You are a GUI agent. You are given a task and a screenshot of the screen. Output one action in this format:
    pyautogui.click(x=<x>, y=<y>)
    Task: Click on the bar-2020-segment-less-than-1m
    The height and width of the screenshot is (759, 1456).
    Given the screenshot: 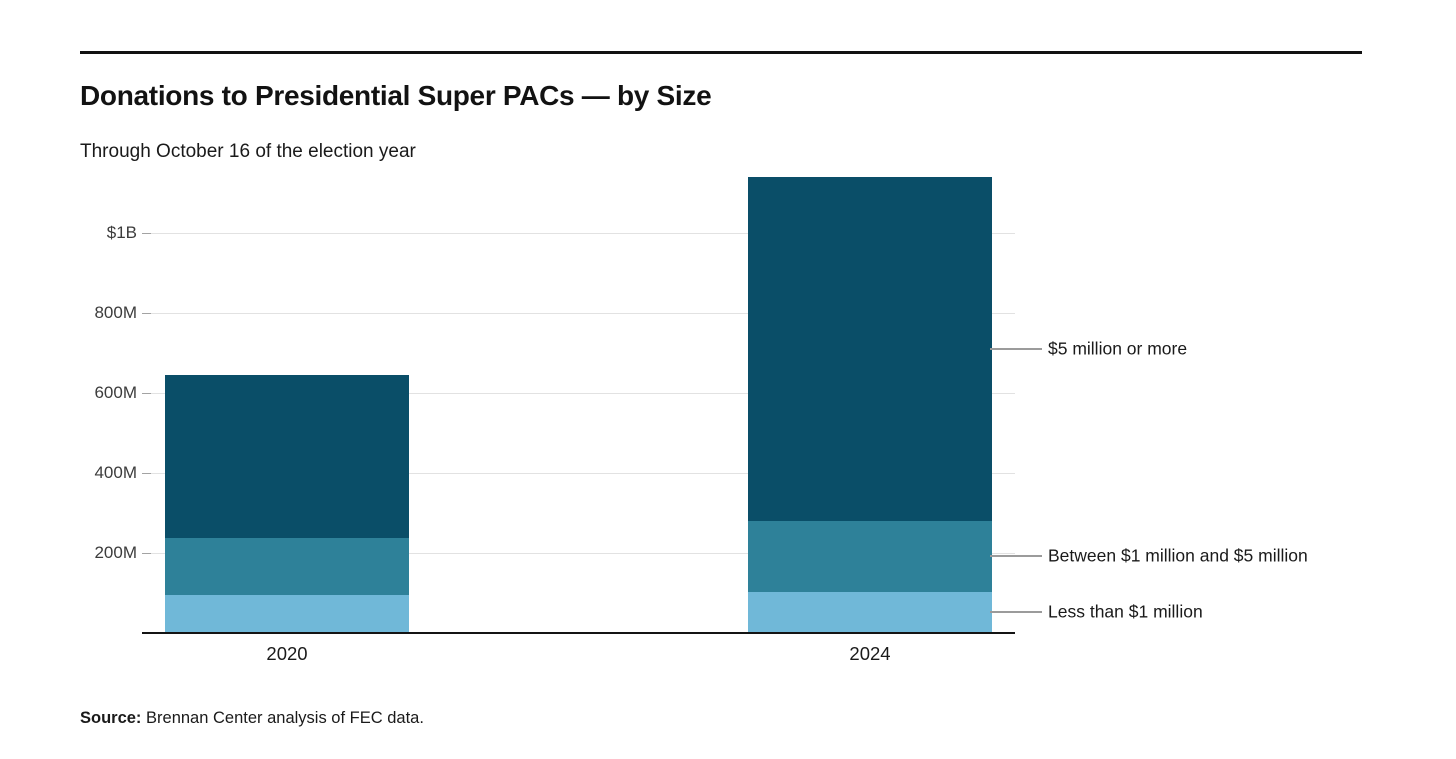 What is the action you would take?
    pyautogui.click(x=287, y=614)
    